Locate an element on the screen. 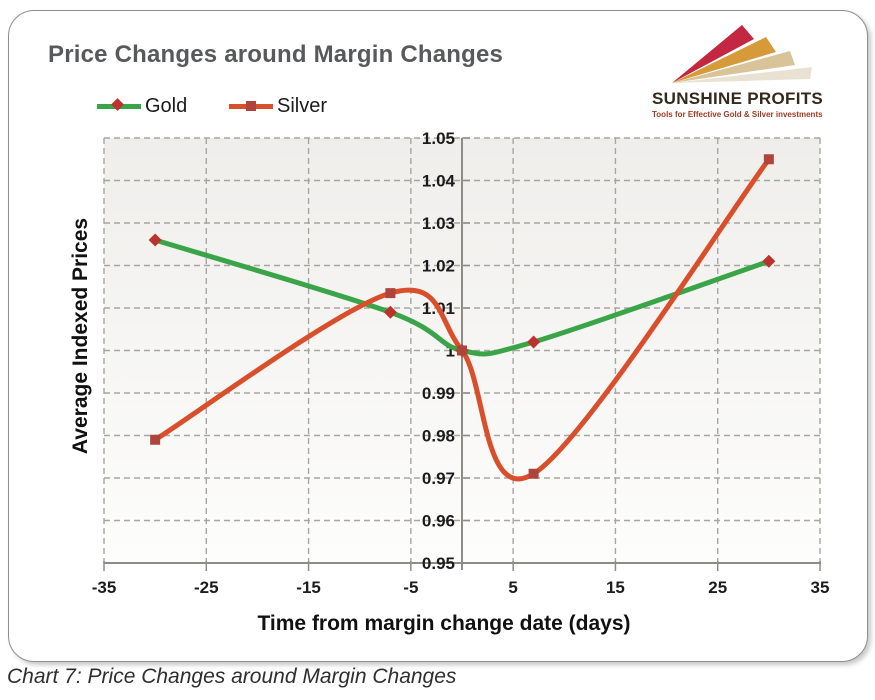 The height and width of the screenshot is (700, 875). logo-name: SUNSHINE PROFITS is located at coordinates (738, 98).